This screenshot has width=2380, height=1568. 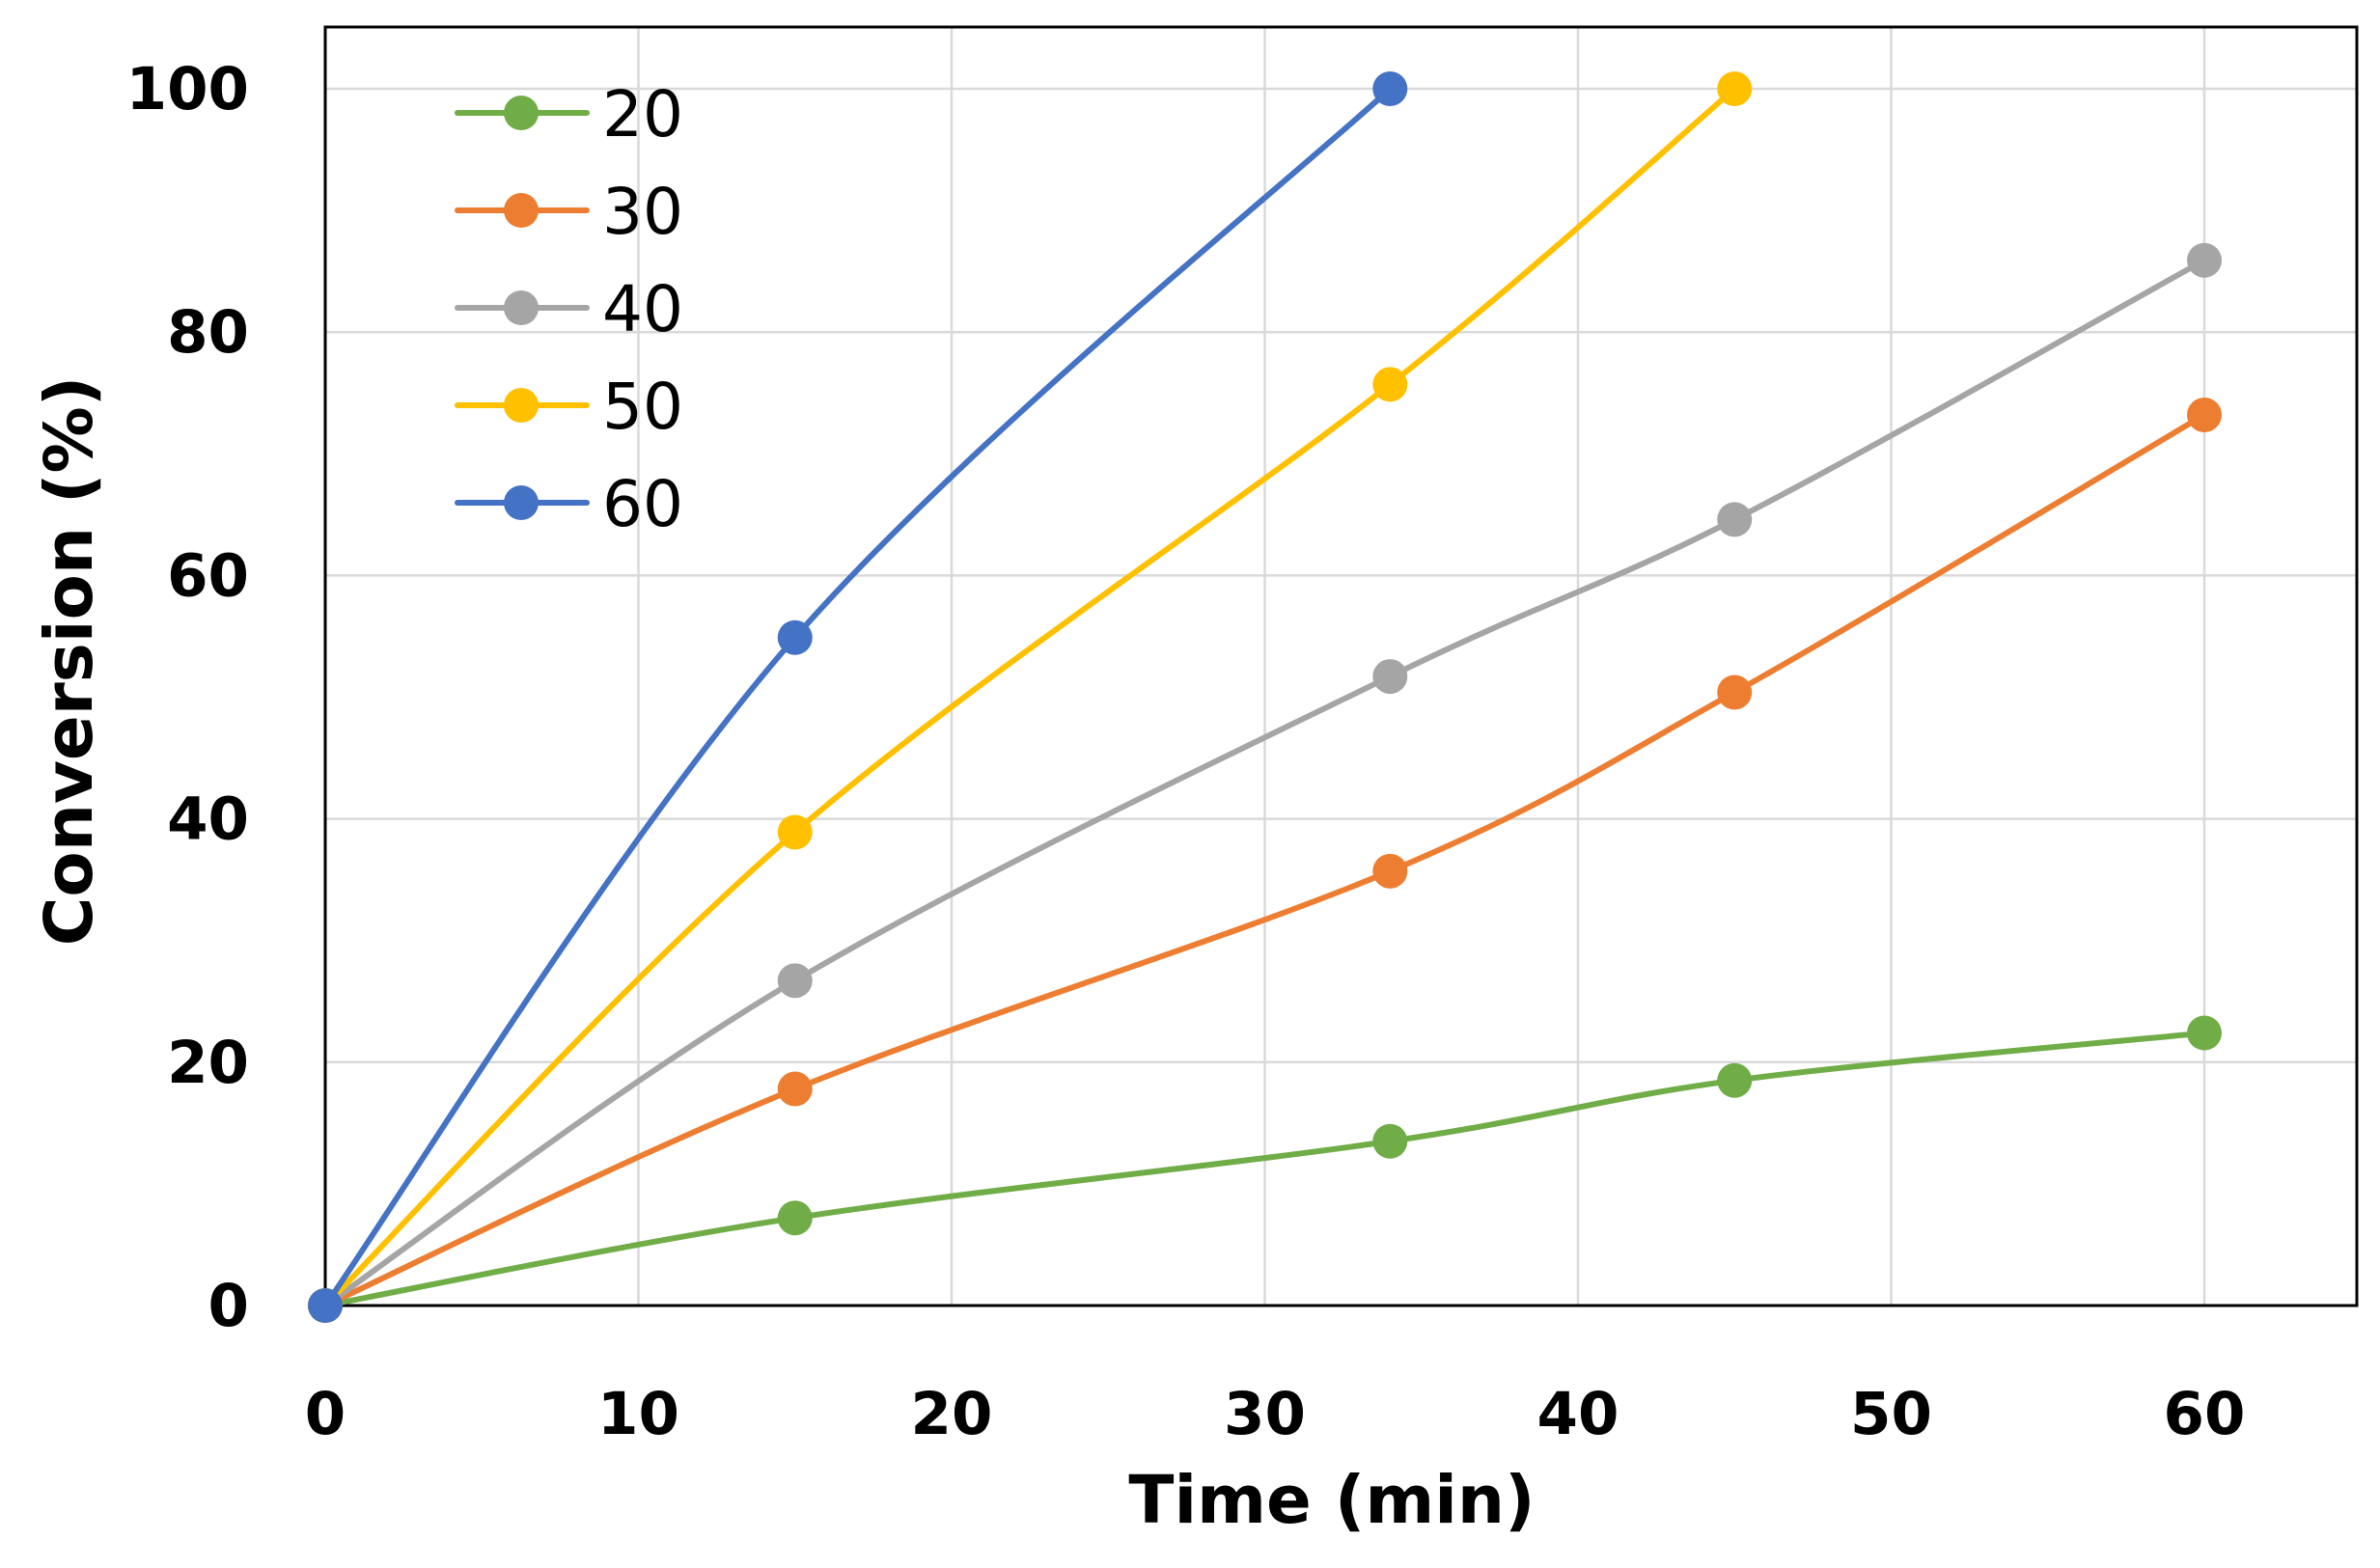 What do you see at coordinates (208, 332) in the screenshot?
I see `y-tick-label: 80` at bounding box center [208, 332].